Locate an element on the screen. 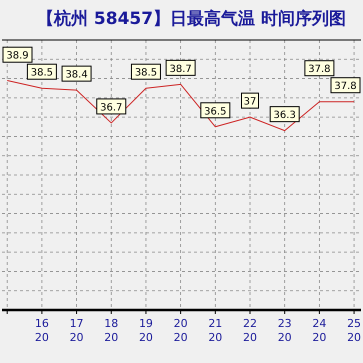 This screenshot has width=363, height=363. x-tick-label: 17 20 is located at coordinates (77, 330).